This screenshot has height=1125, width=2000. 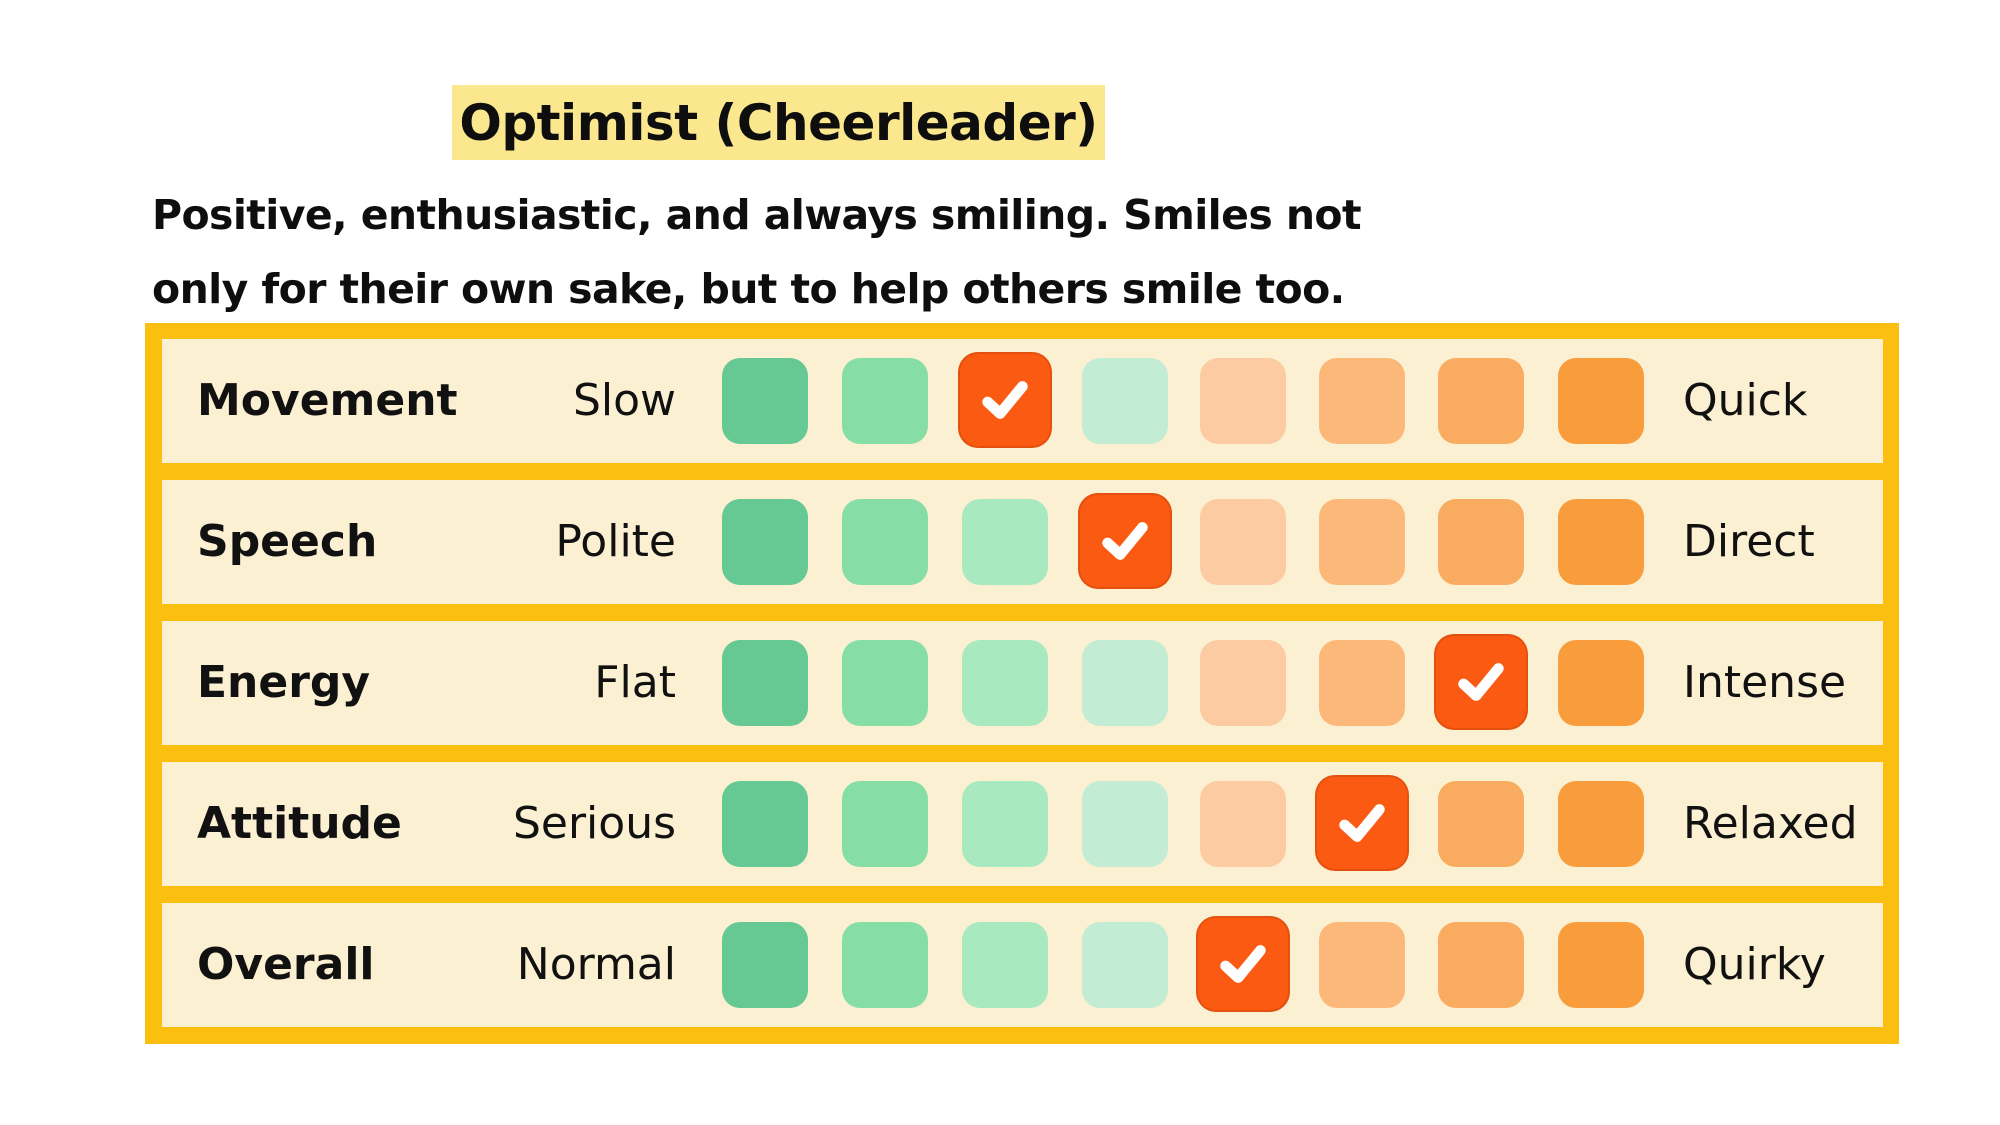 I want to click on trait-row-movement: Movement Slow Quick, so click(x=1022, y=401).